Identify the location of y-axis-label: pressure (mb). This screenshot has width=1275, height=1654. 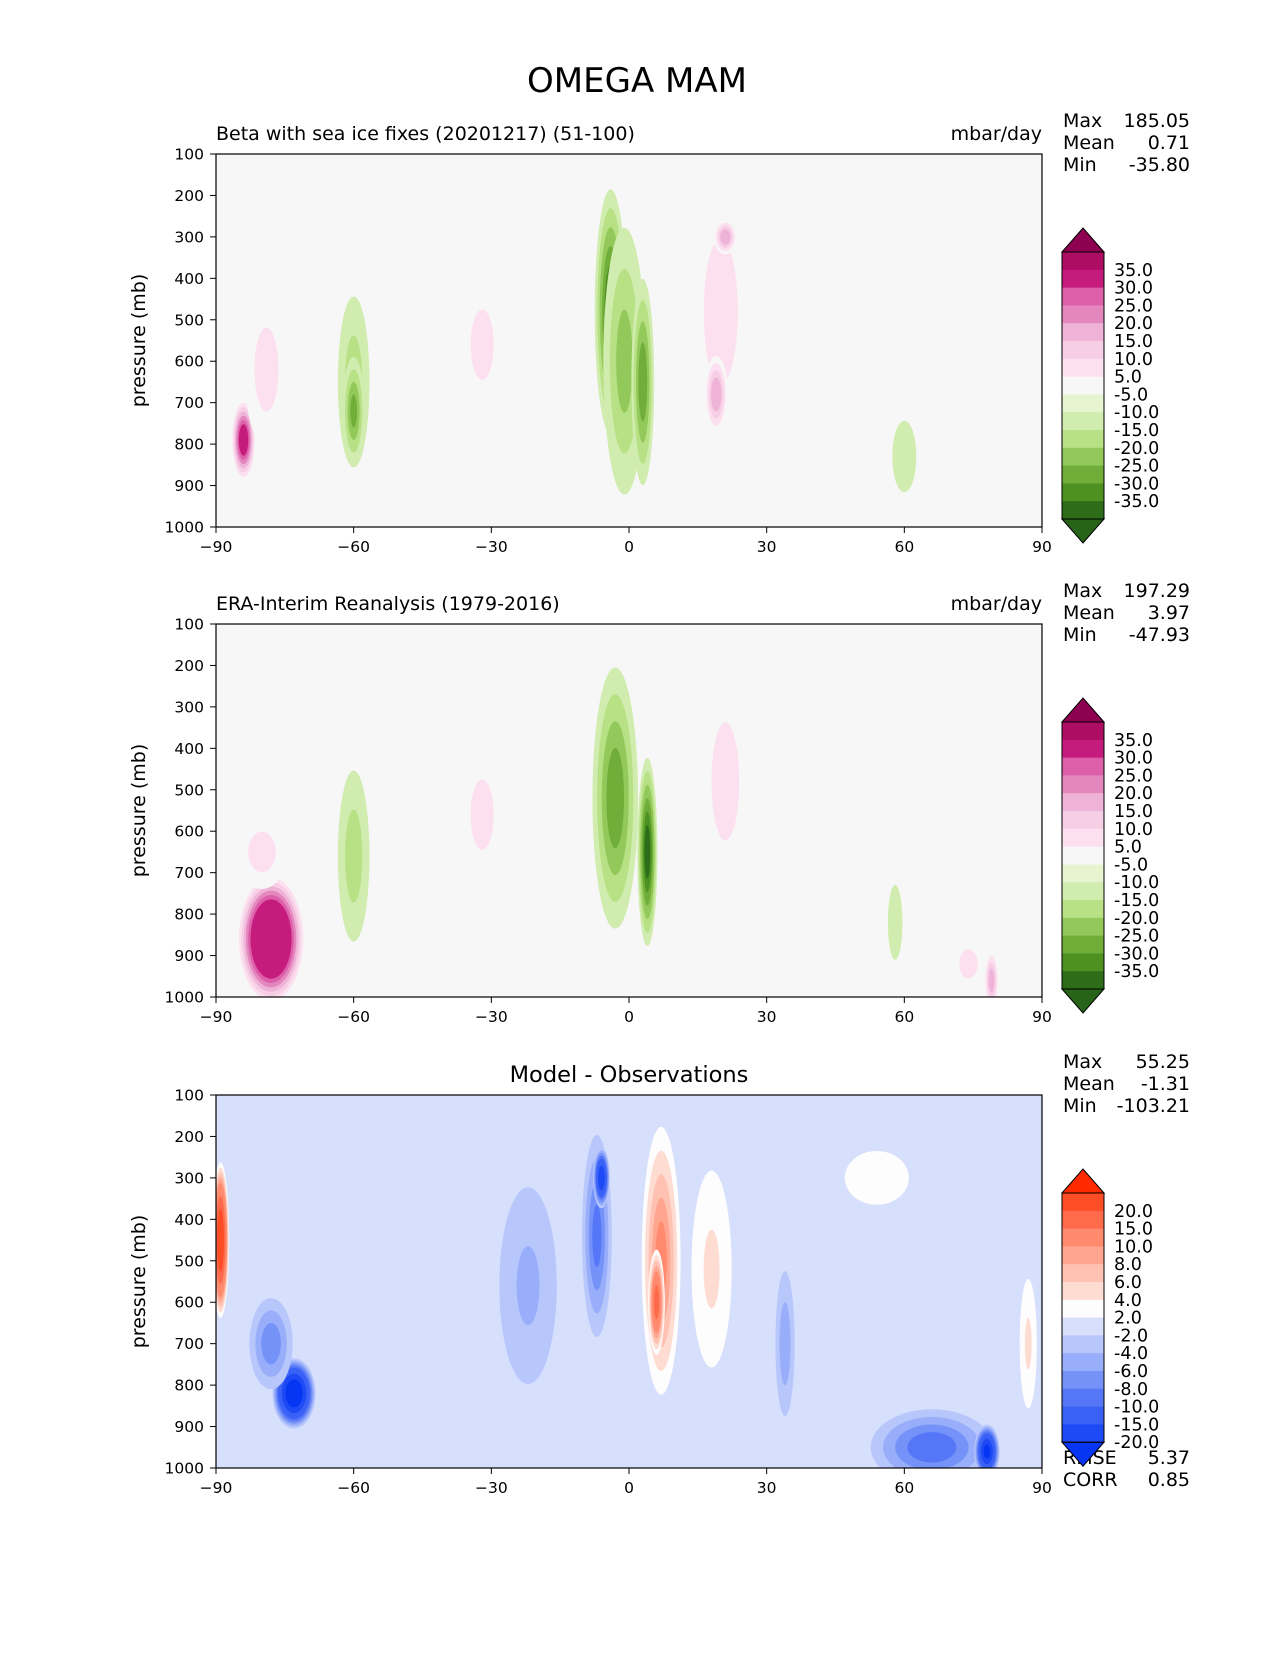
(139, 1282).